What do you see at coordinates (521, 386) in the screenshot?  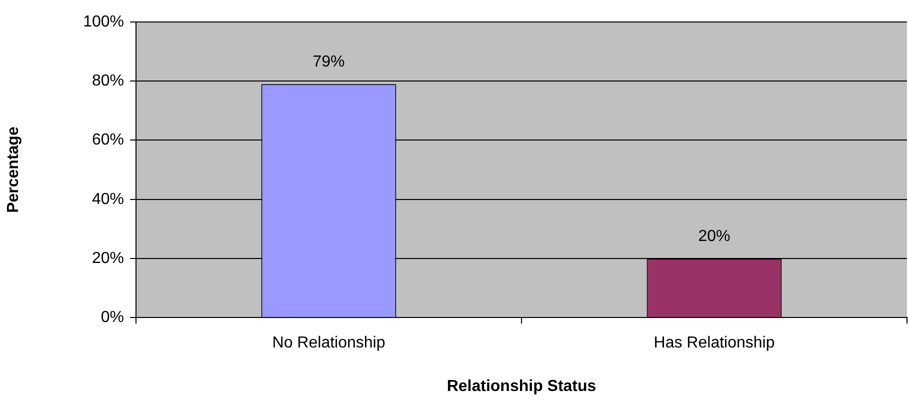 I see `x-axis-title: Relationship Status` at bounding box center [521, 386].